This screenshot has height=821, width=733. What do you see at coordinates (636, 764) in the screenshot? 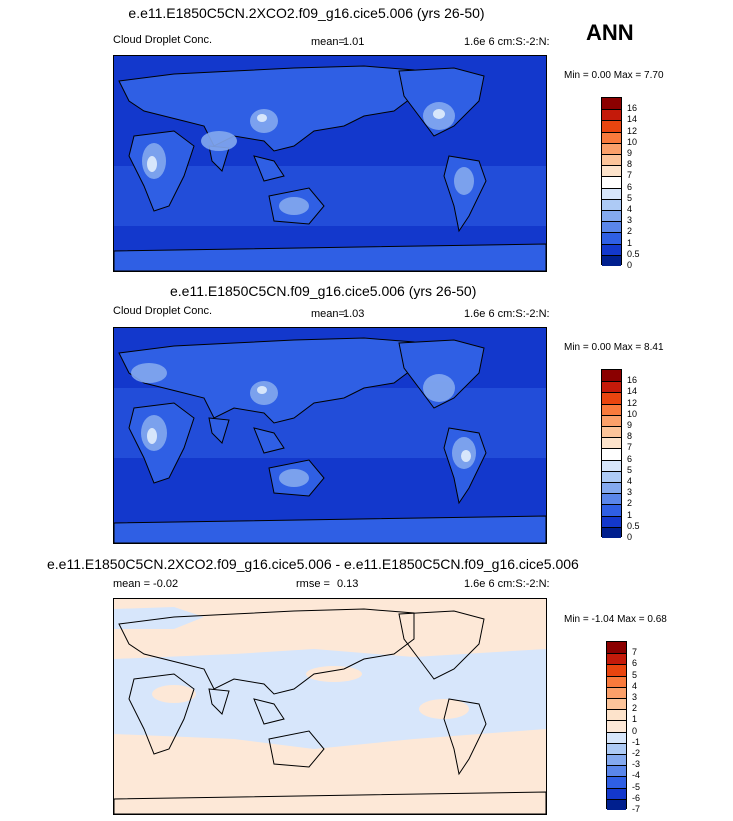
I see `colorbar-tick-label: -3` at bounding box center [636, 764].